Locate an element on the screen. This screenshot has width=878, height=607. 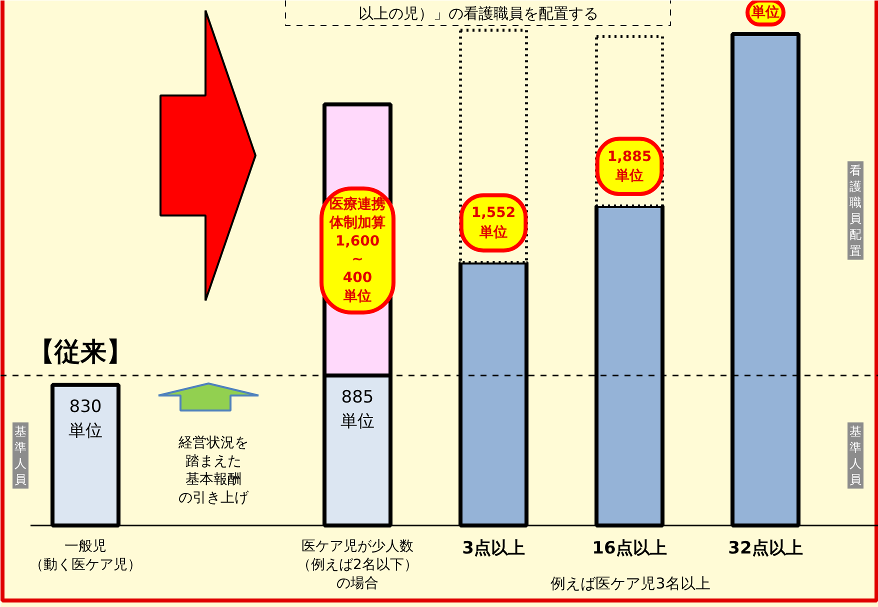
text: 単位 is located at coordinates (765, 12).